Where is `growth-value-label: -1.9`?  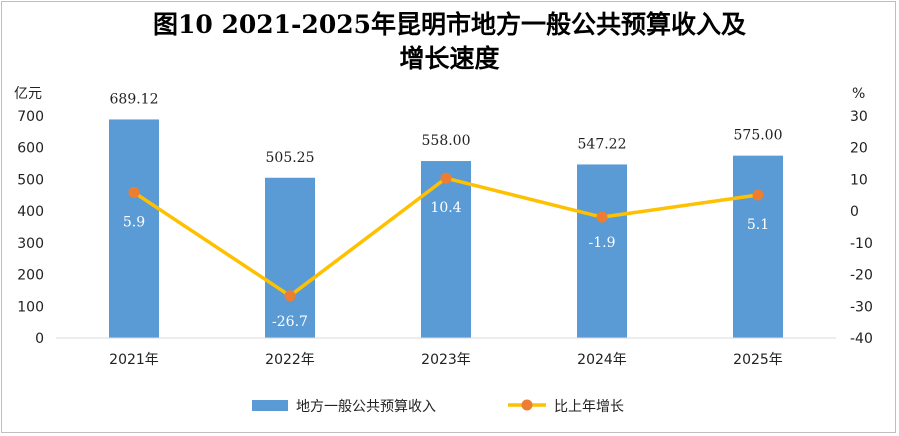
growth-value-label: -1.9 is located at coordinates (602, 243).